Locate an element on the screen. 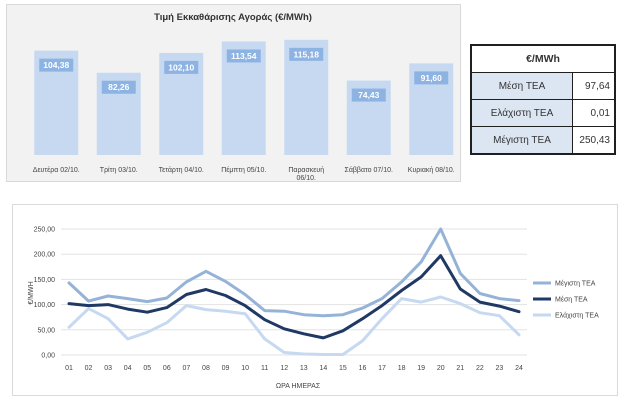 The image size is (626, 401). x-tick-label: 04 is located at coordinates (128, 368).